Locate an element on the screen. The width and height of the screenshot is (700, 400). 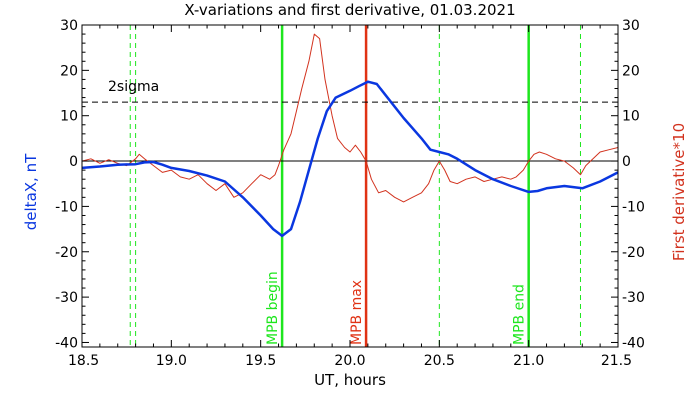
x-axis-title: UT, hours is located at coordinates (350, 380).